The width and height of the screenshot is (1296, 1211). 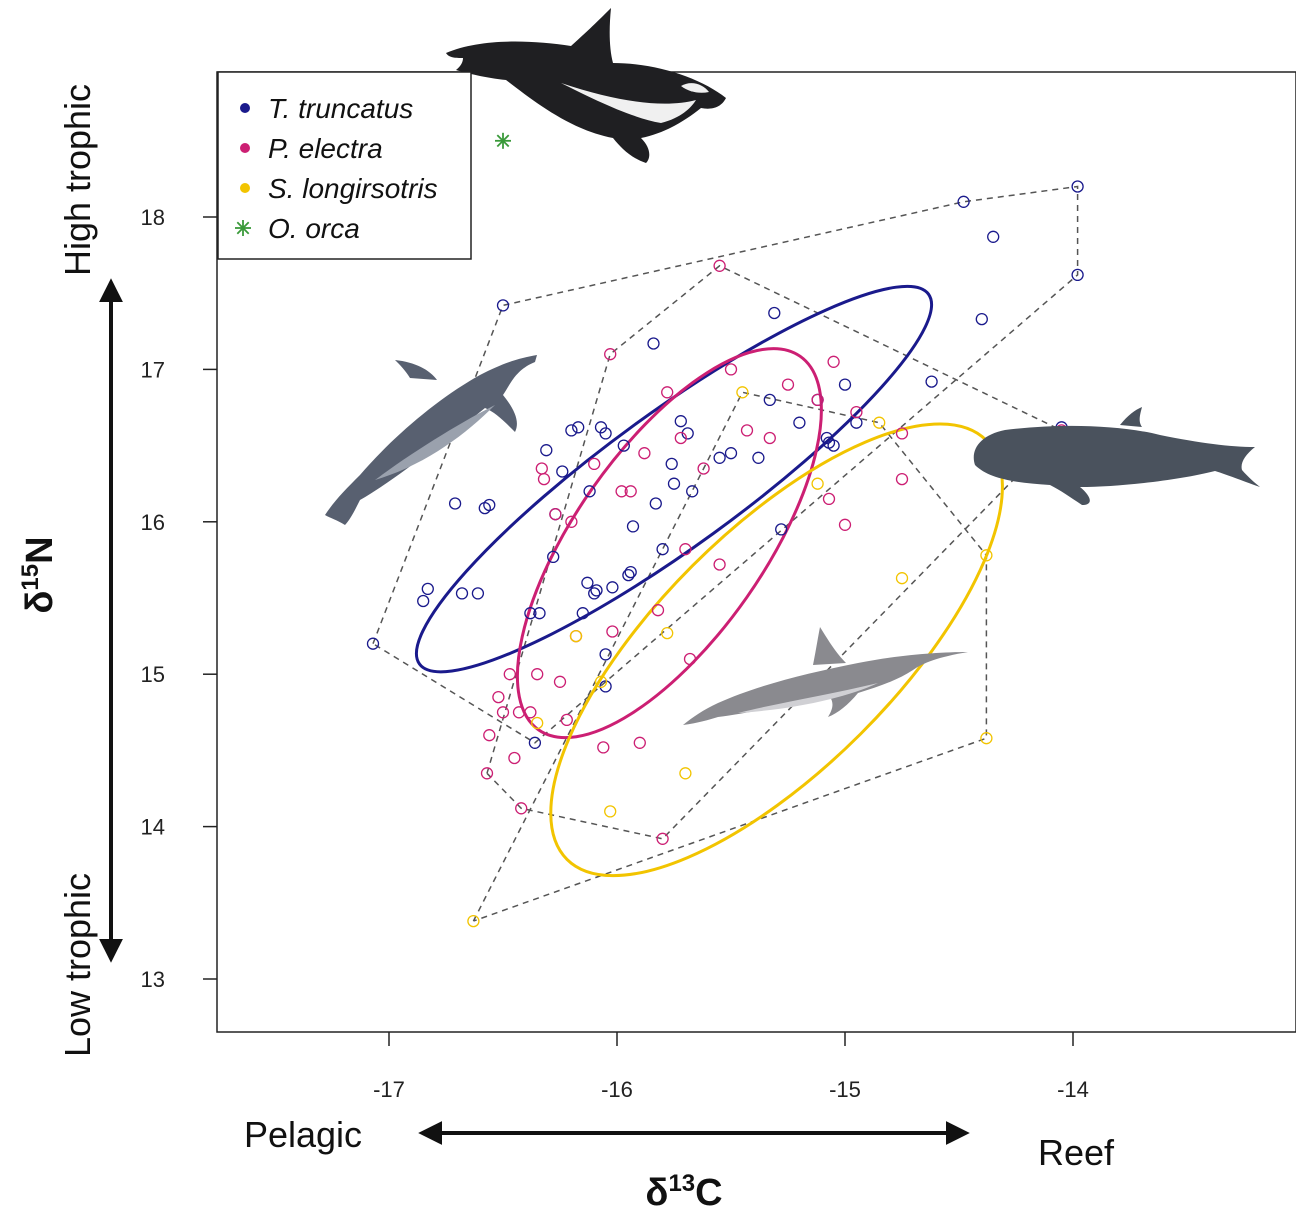 I want to click on y-tick-label: 17, so click(x=153, y=369).